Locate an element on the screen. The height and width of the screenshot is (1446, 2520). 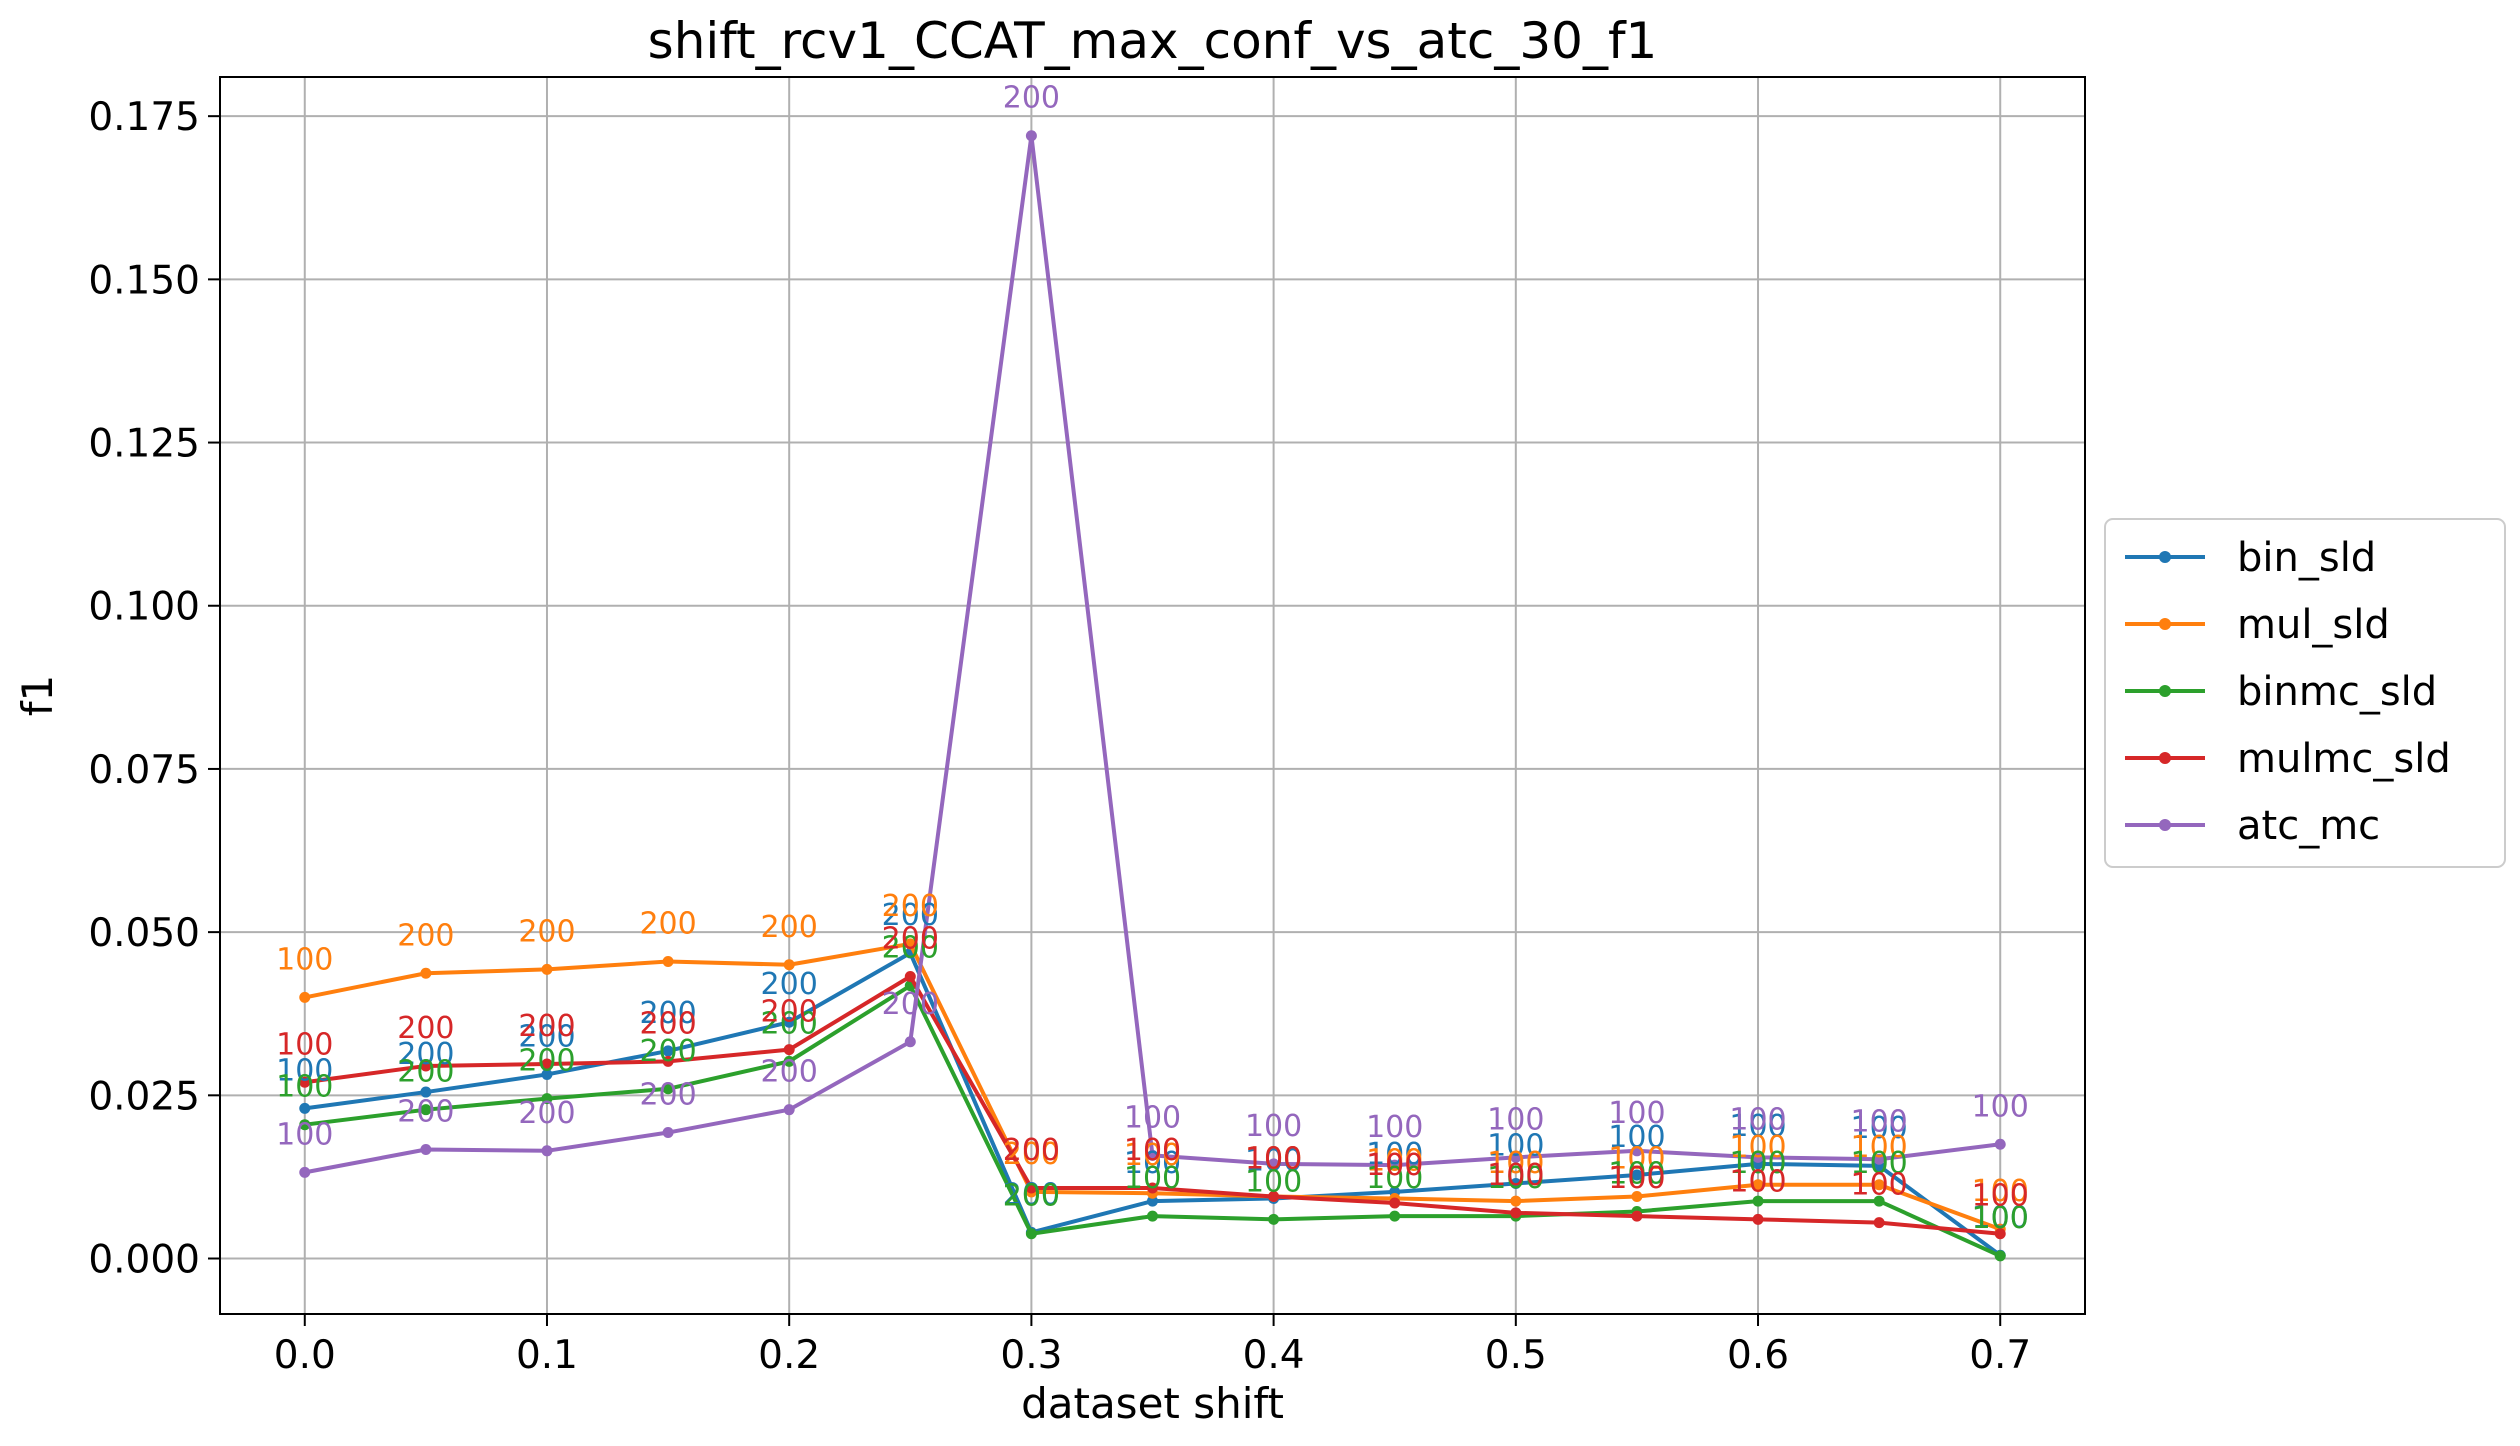
legend-item-atc-mc: atc_mc is located at coordinates (2252, 826).